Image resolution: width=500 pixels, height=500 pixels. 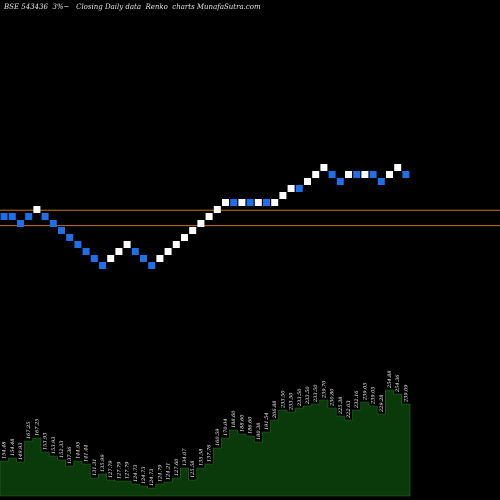 I want to click on volume-label-34: 233.50, so click(x=283, y=399).